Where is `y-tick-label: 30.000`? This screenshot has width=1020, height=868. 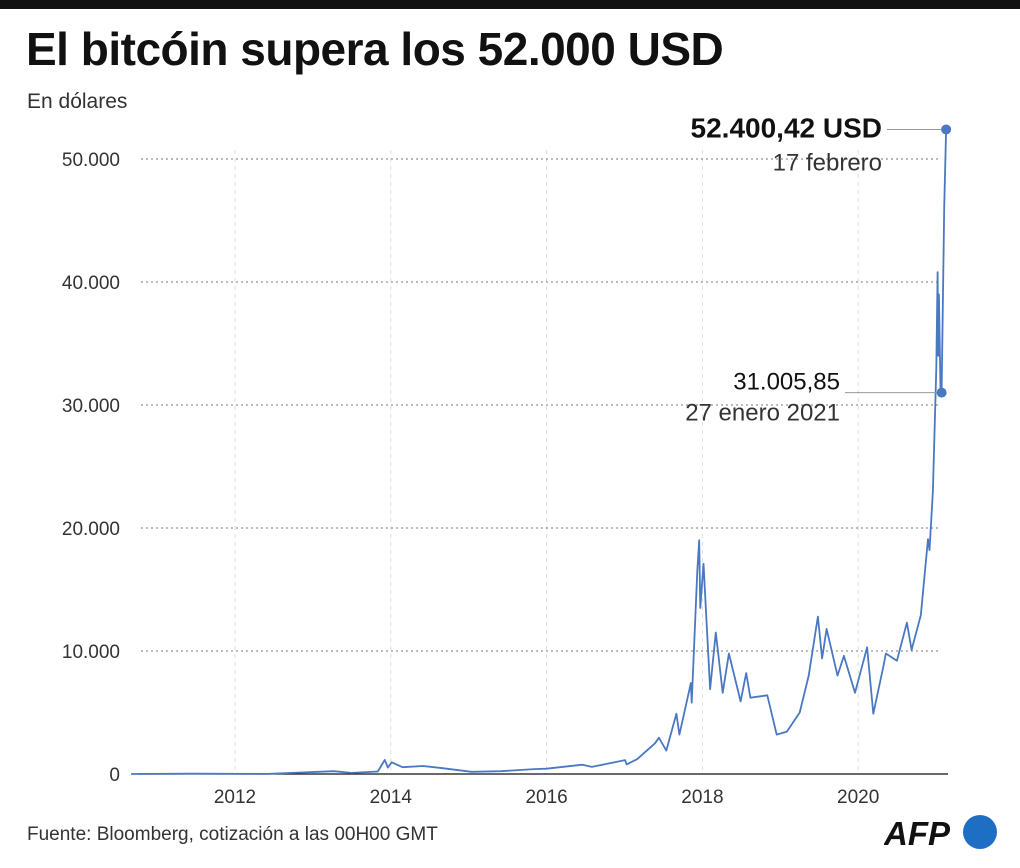 y-tick-label: 30.000 is located at coordinates (91, 406).